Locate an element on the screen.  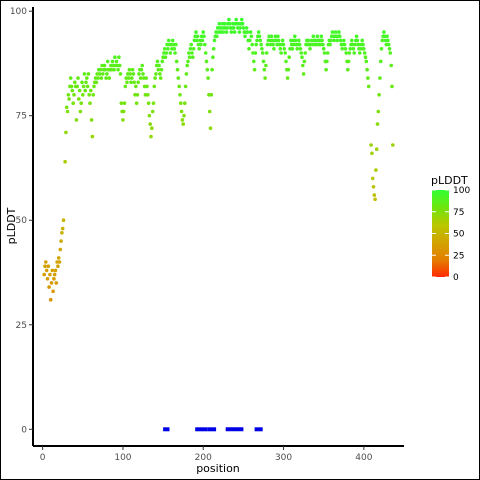
y-tick-label: 100 is located at coordinates (18, 12).